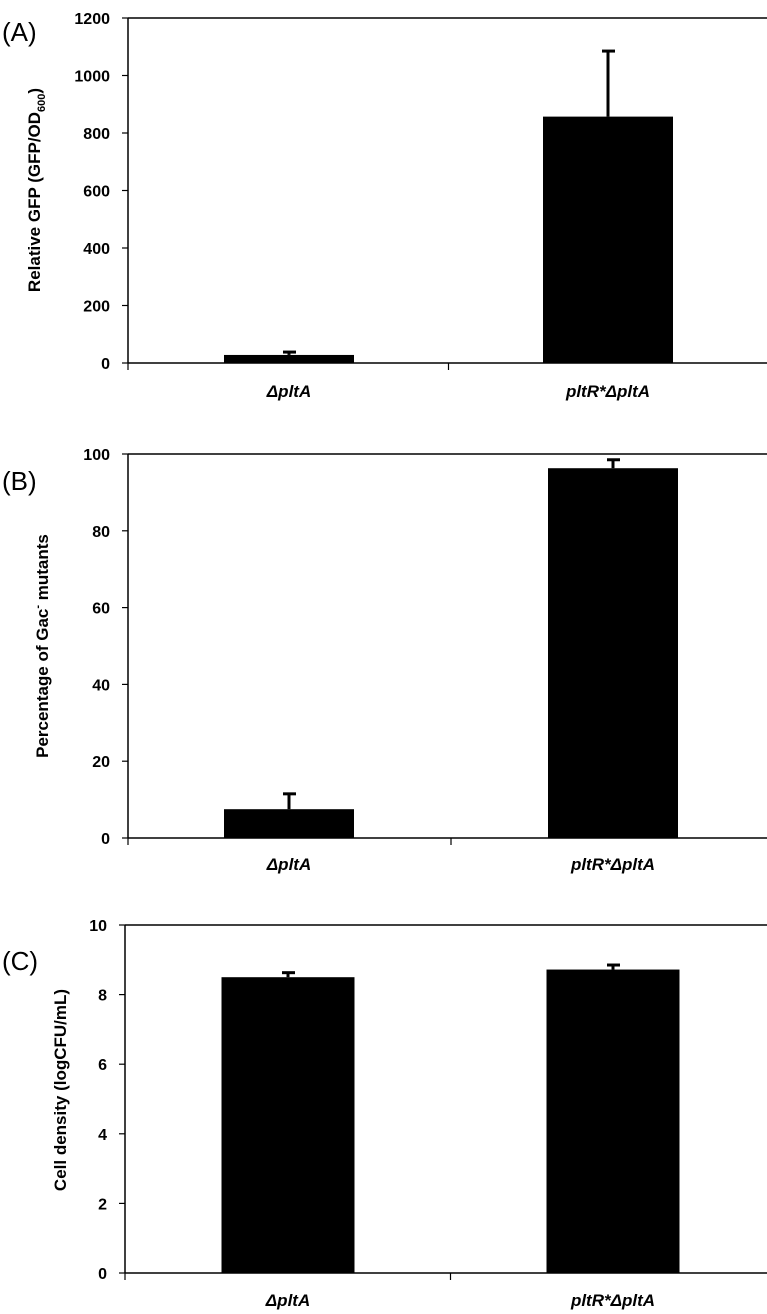 The width and height of the screenshot is (767, 1314). What do you see at coordinates (96, 134) in the screenshot?
I see `y-tick-label: 800` at bounding box center [96, 134].